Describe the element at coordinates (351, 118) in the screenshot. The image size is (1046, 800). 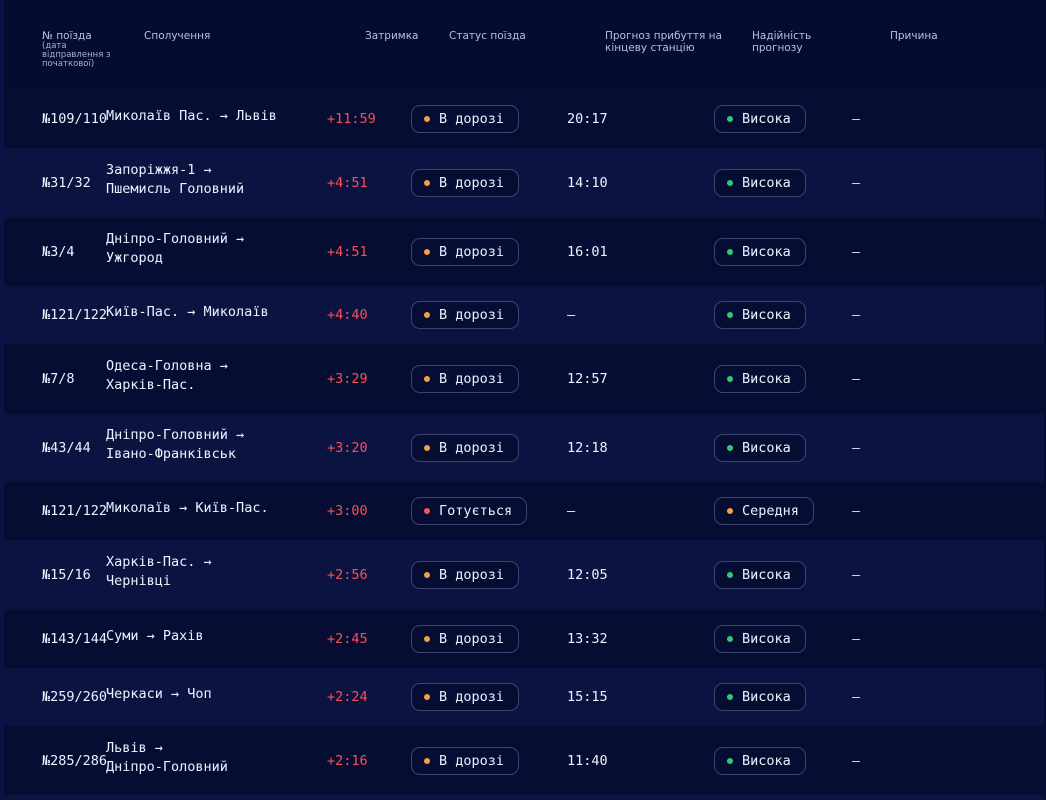
I see `delay-value: +11:59` at that location.